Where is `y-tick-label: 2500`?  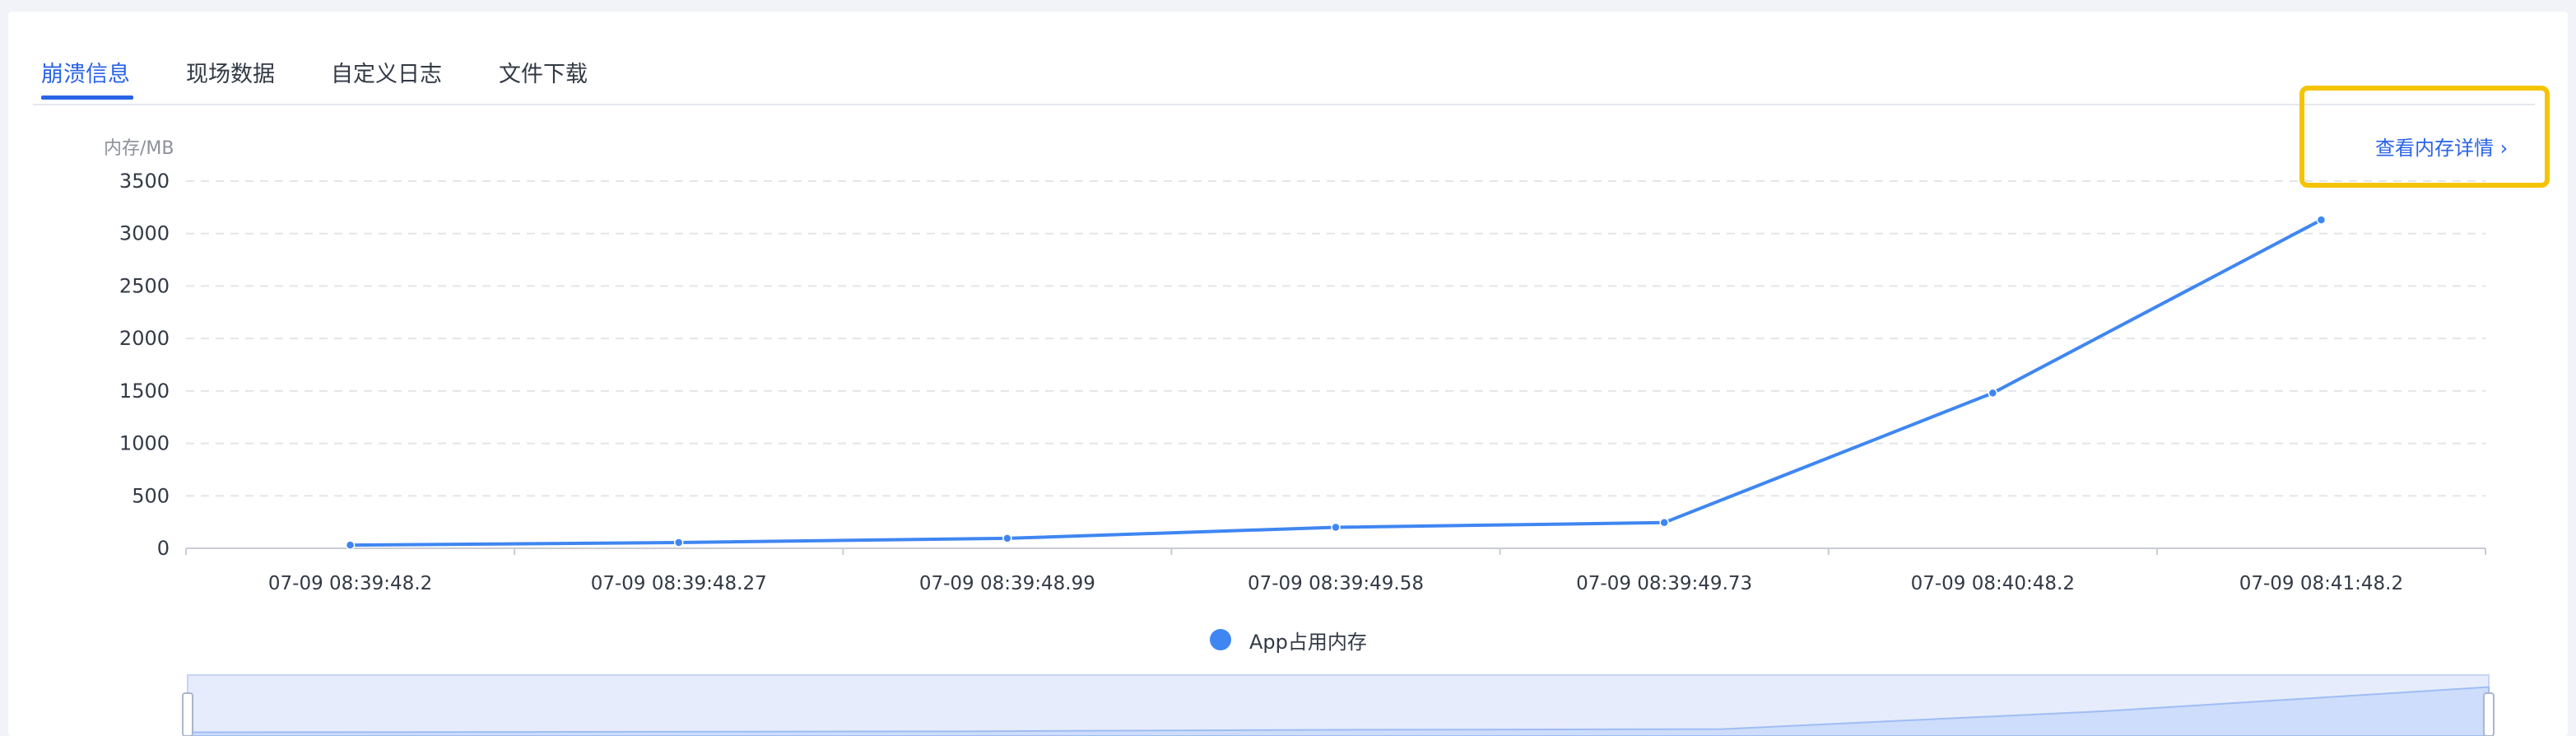
y-tick-label: 2500 is located at coordinates (144, 285).